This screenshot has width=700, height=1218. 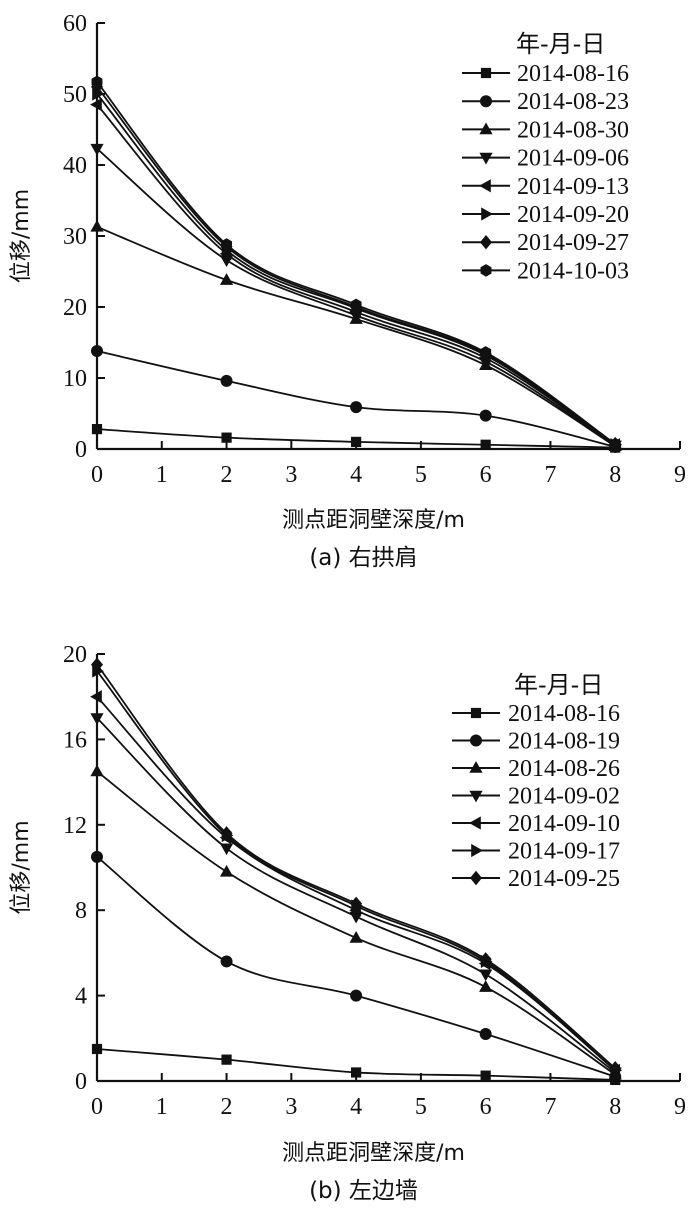 I want to click on panel-caption: (b) 左边墙, so click(x=363, y=1191).